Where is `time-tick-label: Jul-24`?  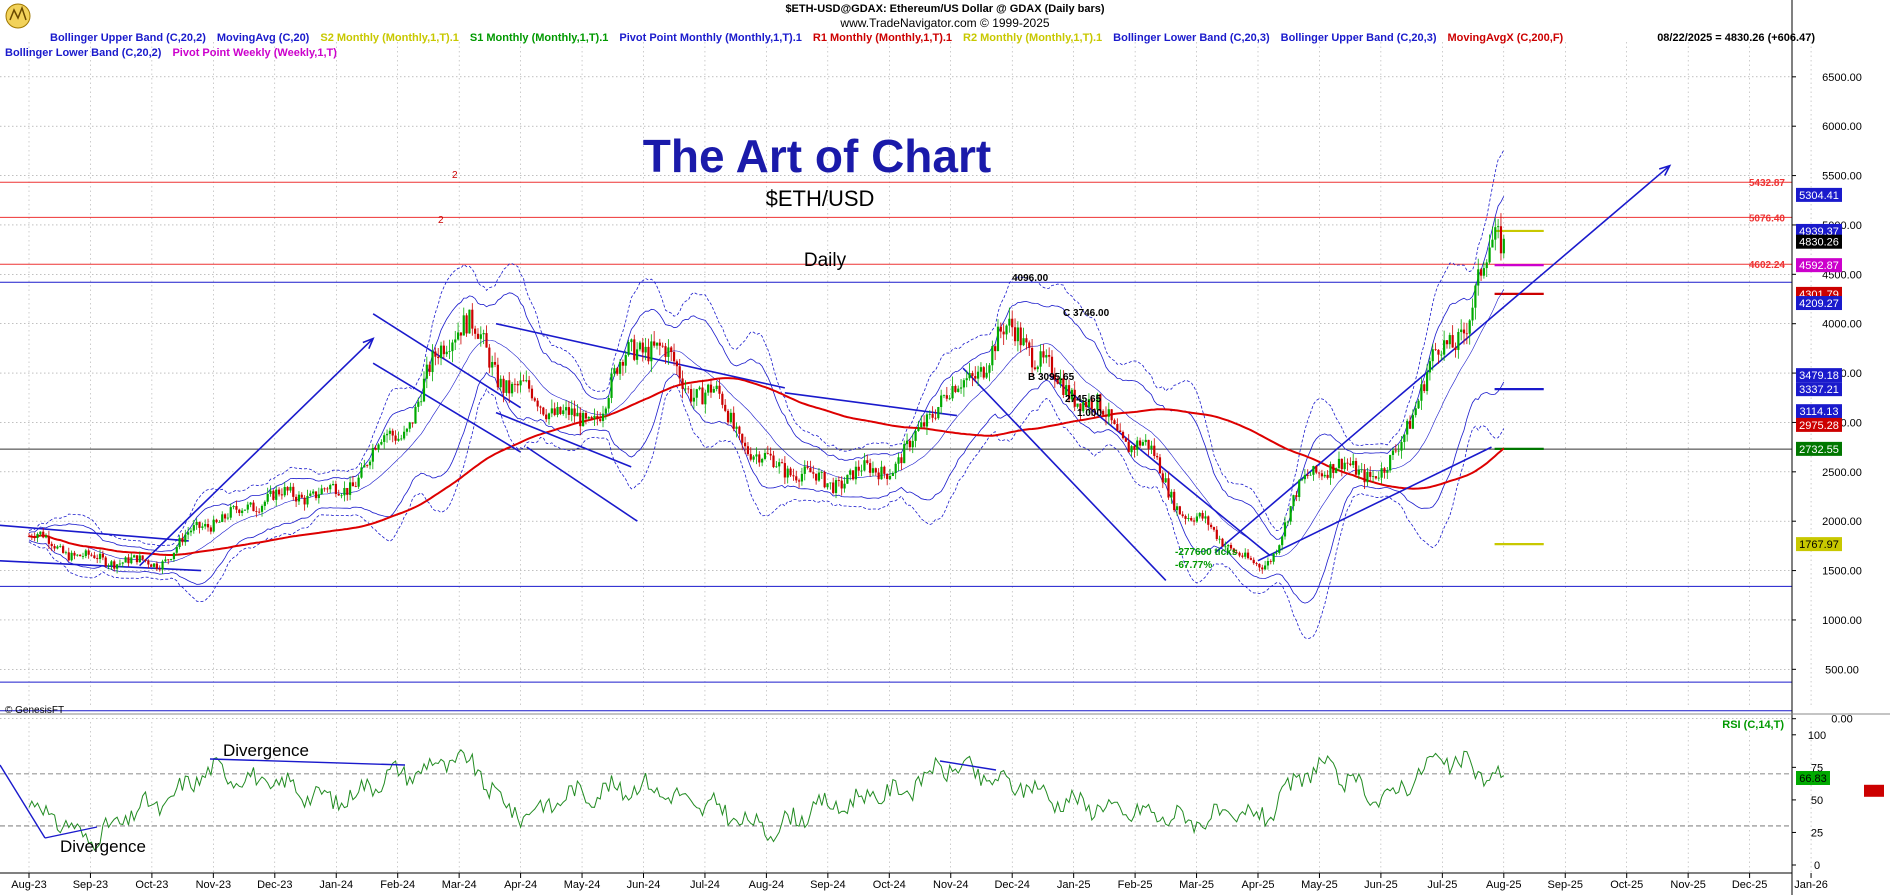 time-tick-label: Jul-24 is located at coordinates (705, 885).